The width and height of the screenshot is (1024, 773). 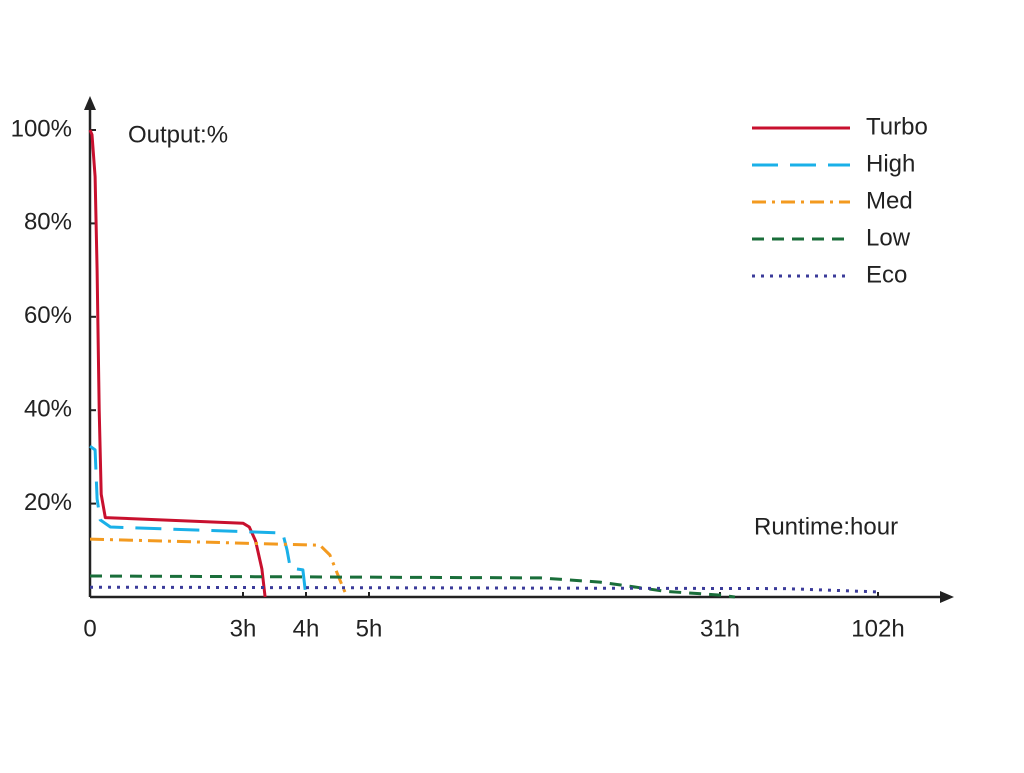 I want to click on x-tick-label: 5h, so click(x=369, y=628).